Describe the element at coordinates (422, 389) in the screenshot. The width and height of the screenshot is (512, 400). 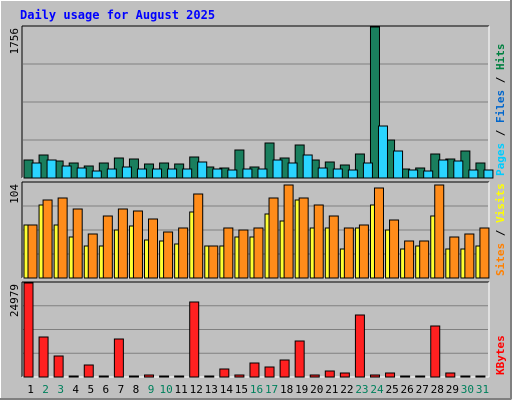
I see `x-tick-label: 27` at that location.